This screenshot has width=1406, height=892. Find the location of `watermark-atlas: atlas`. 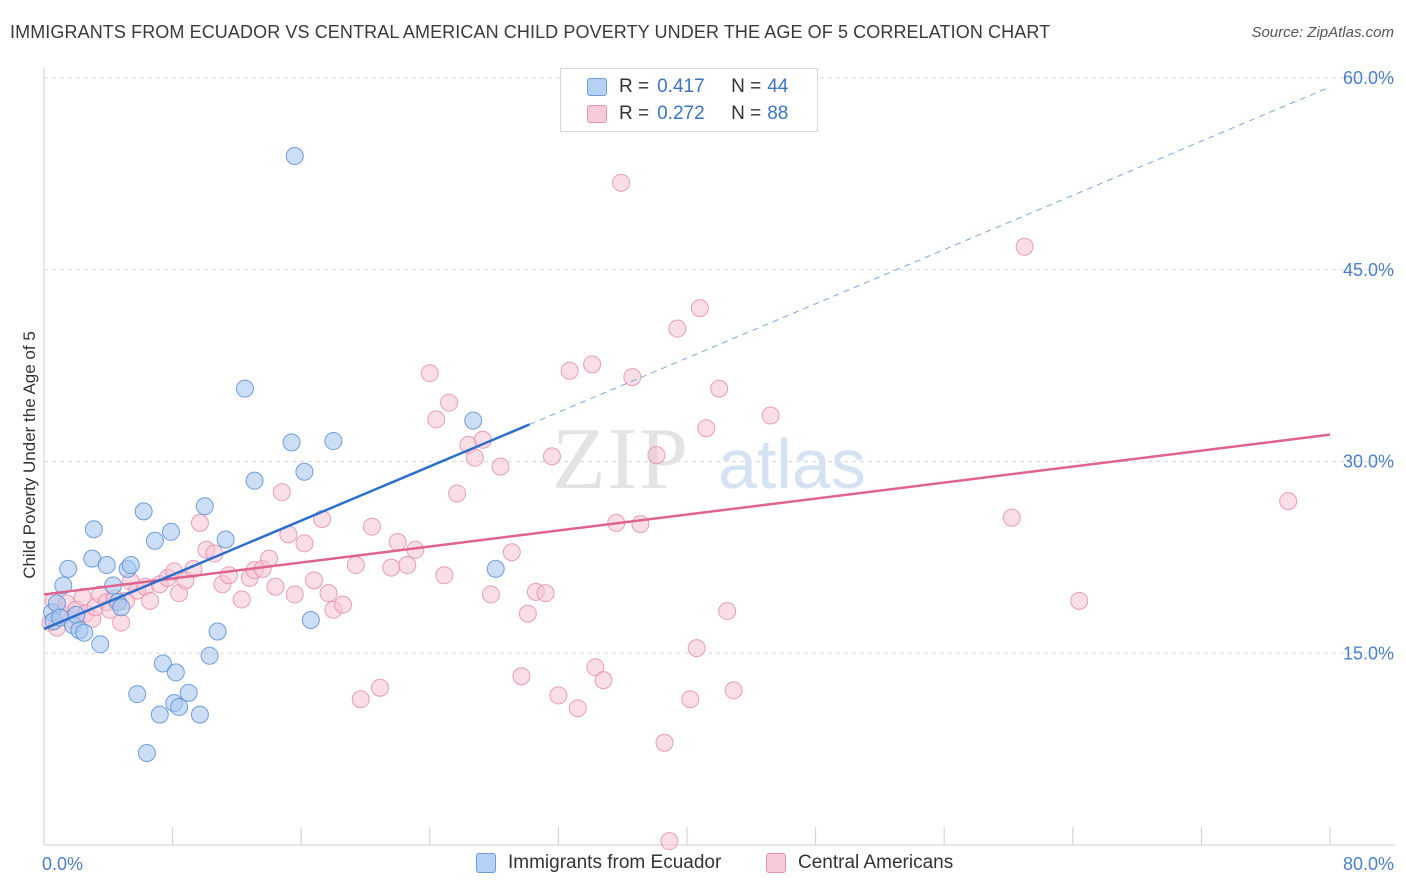

watermark-atlas: atlas is located at coordinates (792, 464).